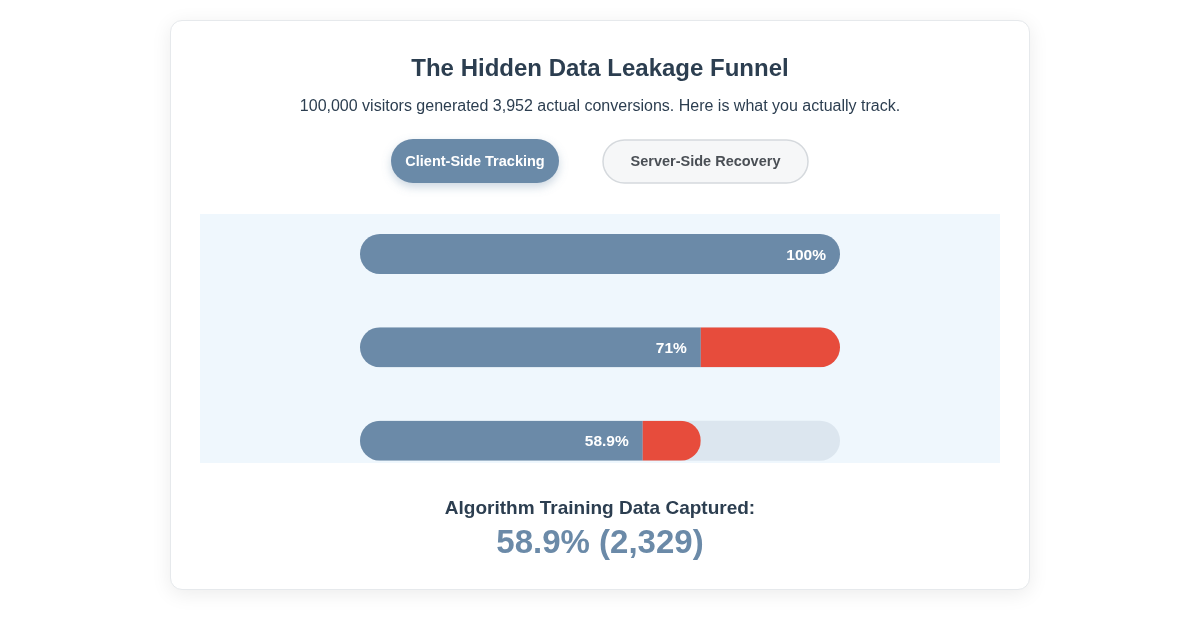  What do you see at coordinates (806, 254) in the screenshot?
I see `data-label: 100%` at bounding box center [806, 254].